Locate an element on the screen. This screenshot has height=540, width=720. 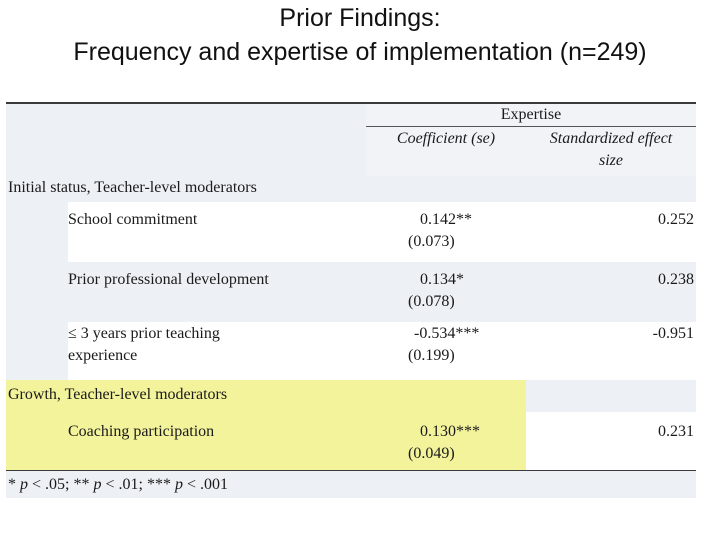
std-effect-value: 0.252 is located at coordinates (676, 219).